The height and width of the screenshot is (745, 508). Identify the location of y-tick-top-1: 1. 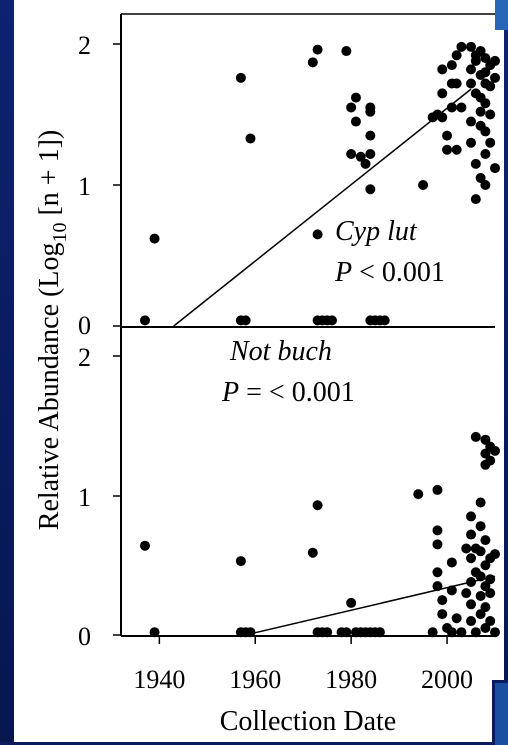
(84, 186).